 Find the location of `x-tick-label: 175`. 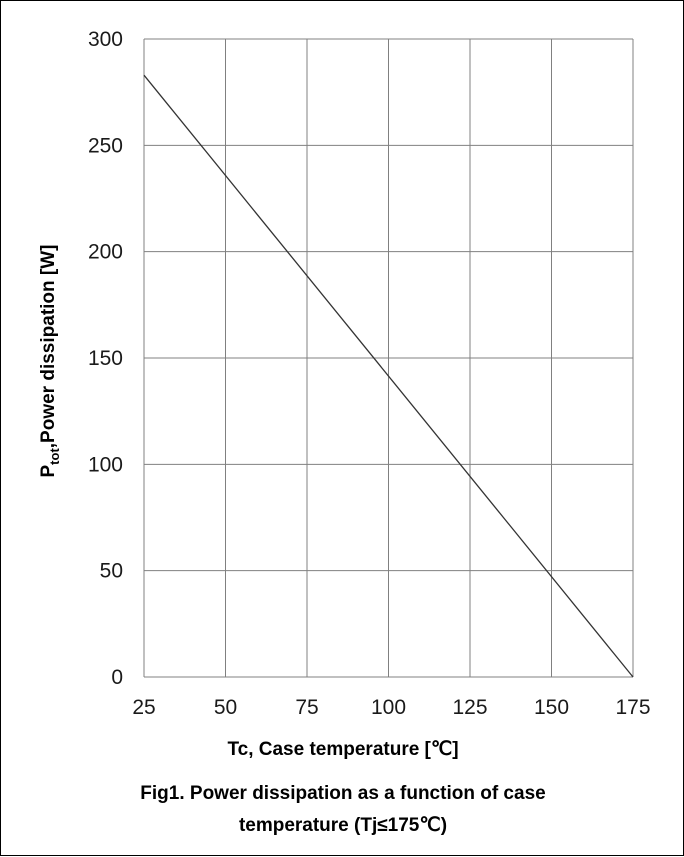

x-tick-label: 175 is located at coordinates (632, 707).